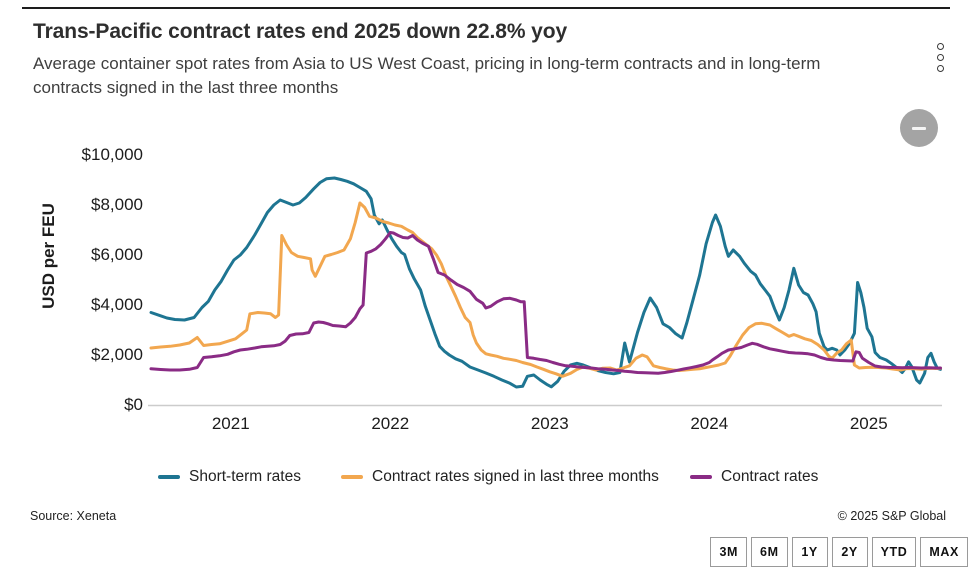 Image resolution: width=972 pixels, height=585 pixels. I want to click on x-tick-label: 2023, so click(549, 423).